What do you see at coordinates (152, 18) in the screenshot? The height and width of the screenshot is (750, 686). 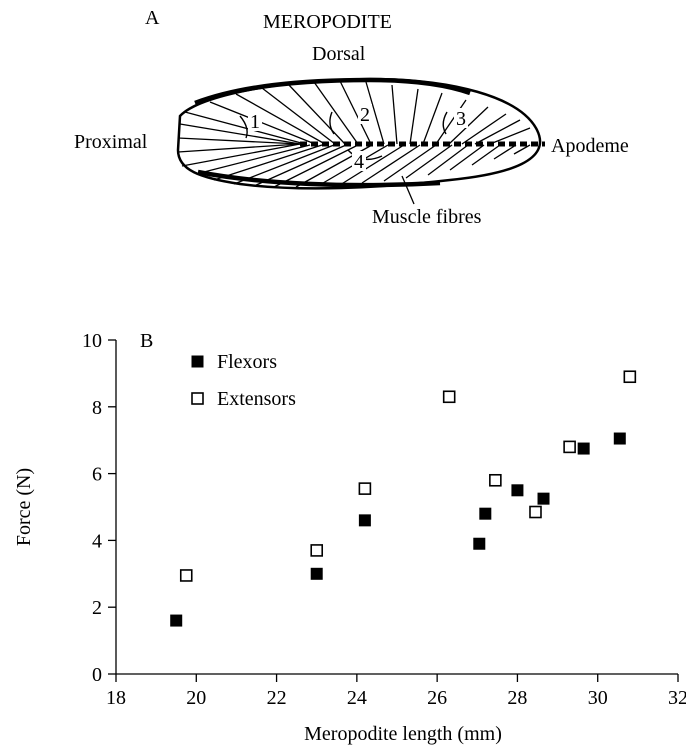 I see `panel-a-letter: A` at bounding box center [152, 18].